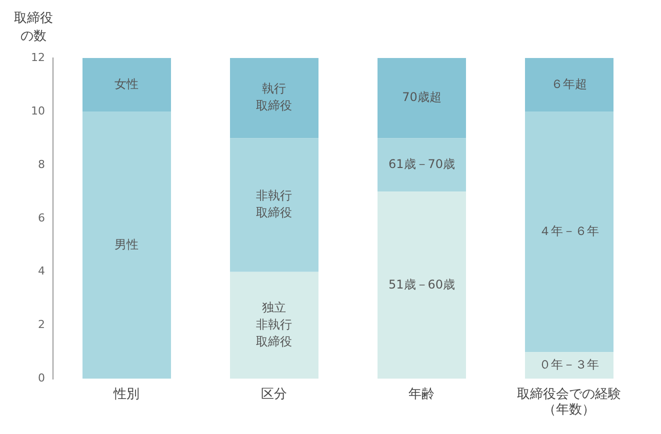  What do you see at coordinates (421, 394) in the screenshot?
I see `x-tick-label: 年齢` at bounding box center [421, 394].